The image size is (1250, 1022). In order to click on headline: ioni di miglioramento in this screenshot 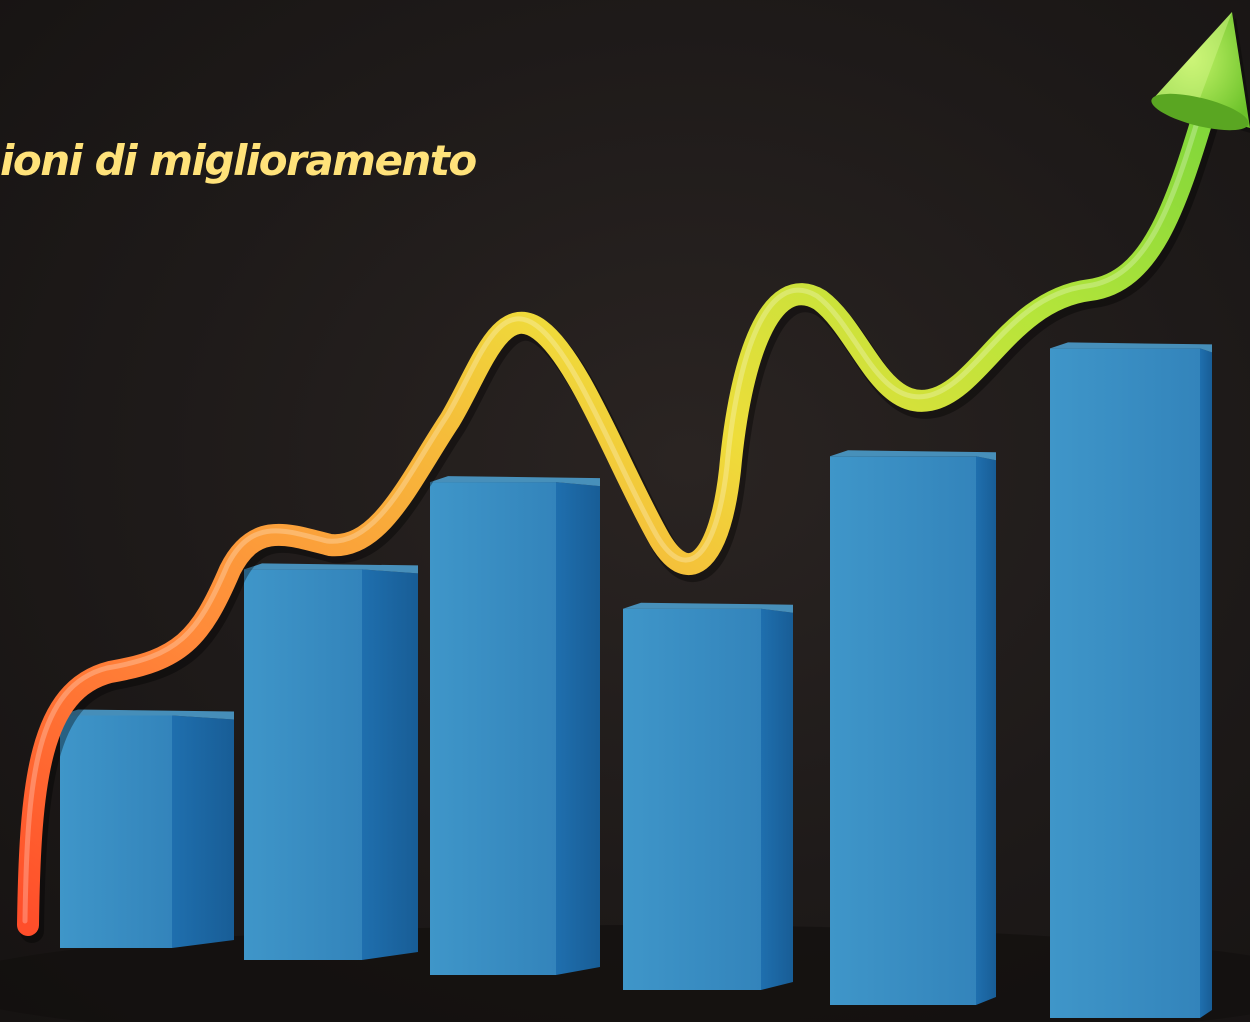, I will do `click(238, 160)`.